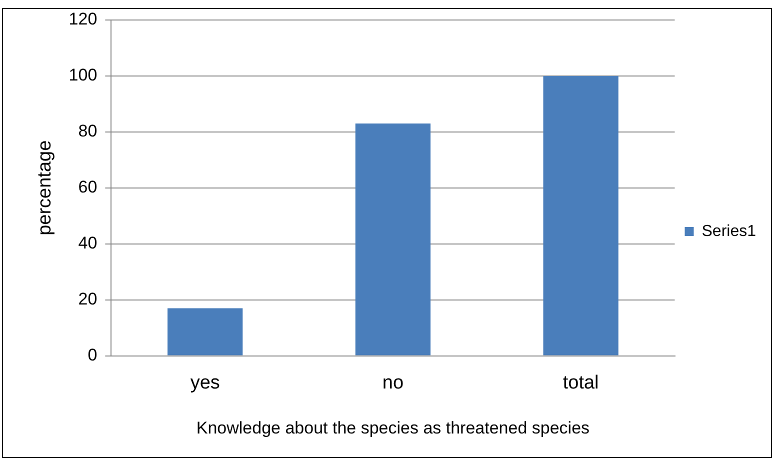 This screenshot has width=776, height=461. What do you see at coordinates (88, 299) in the screenshot?
I see `y-tick-label: 20` at bounding box center [88, 299].